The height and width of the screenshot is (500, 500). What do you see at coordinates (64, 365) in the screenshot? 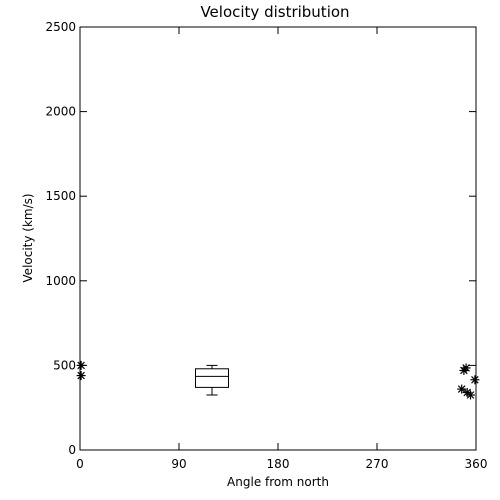
I see `y-tick-label: 500` at bounding box center [64, 365].